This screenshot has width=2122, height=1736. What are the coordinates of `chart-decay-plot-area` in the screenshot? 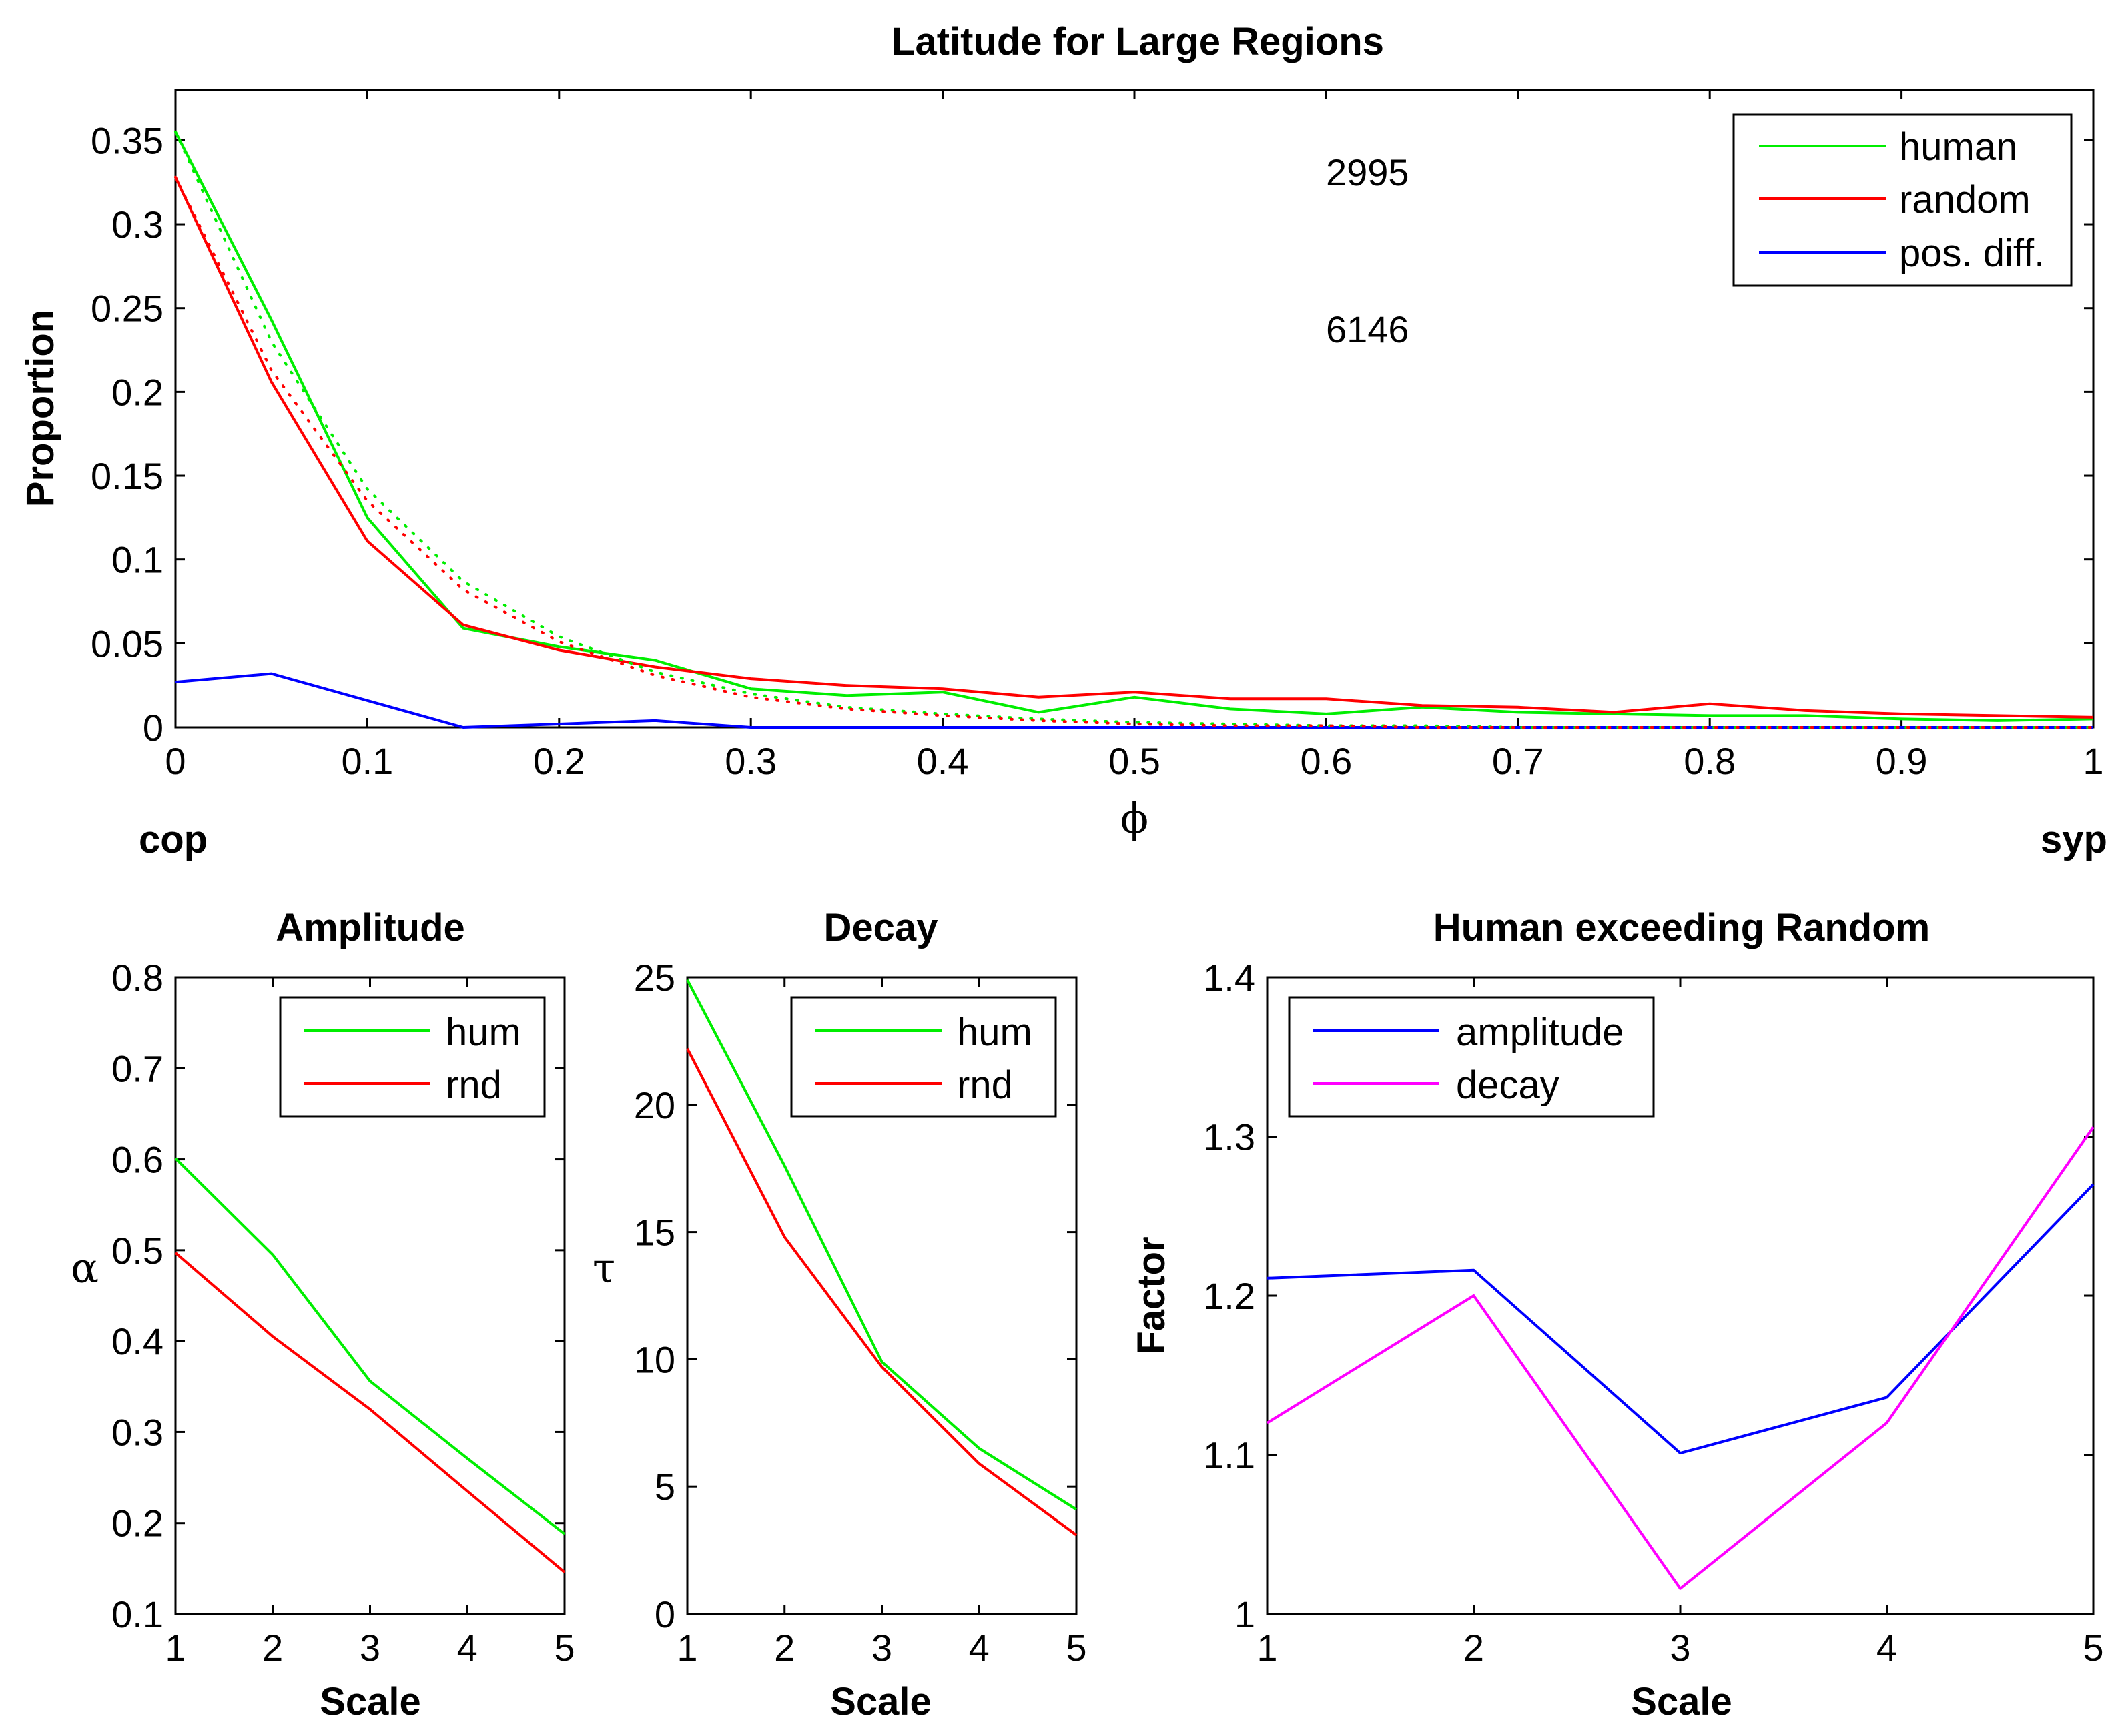 It's located at (882, 1258).